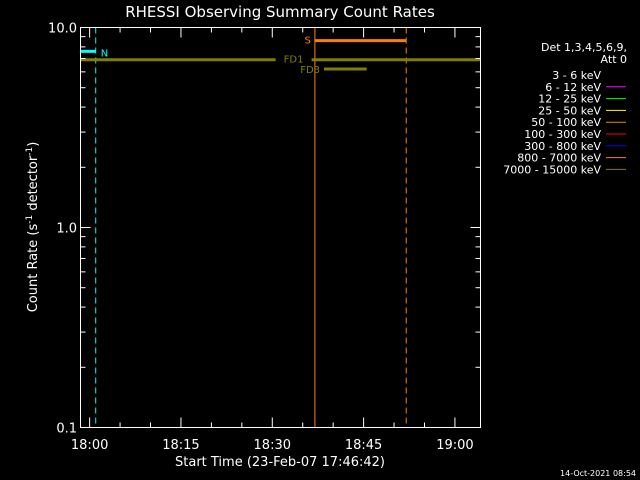 This screenshot has width=640, height=480. I want to click on y-tick-label: 0.1, so click(66, 429).